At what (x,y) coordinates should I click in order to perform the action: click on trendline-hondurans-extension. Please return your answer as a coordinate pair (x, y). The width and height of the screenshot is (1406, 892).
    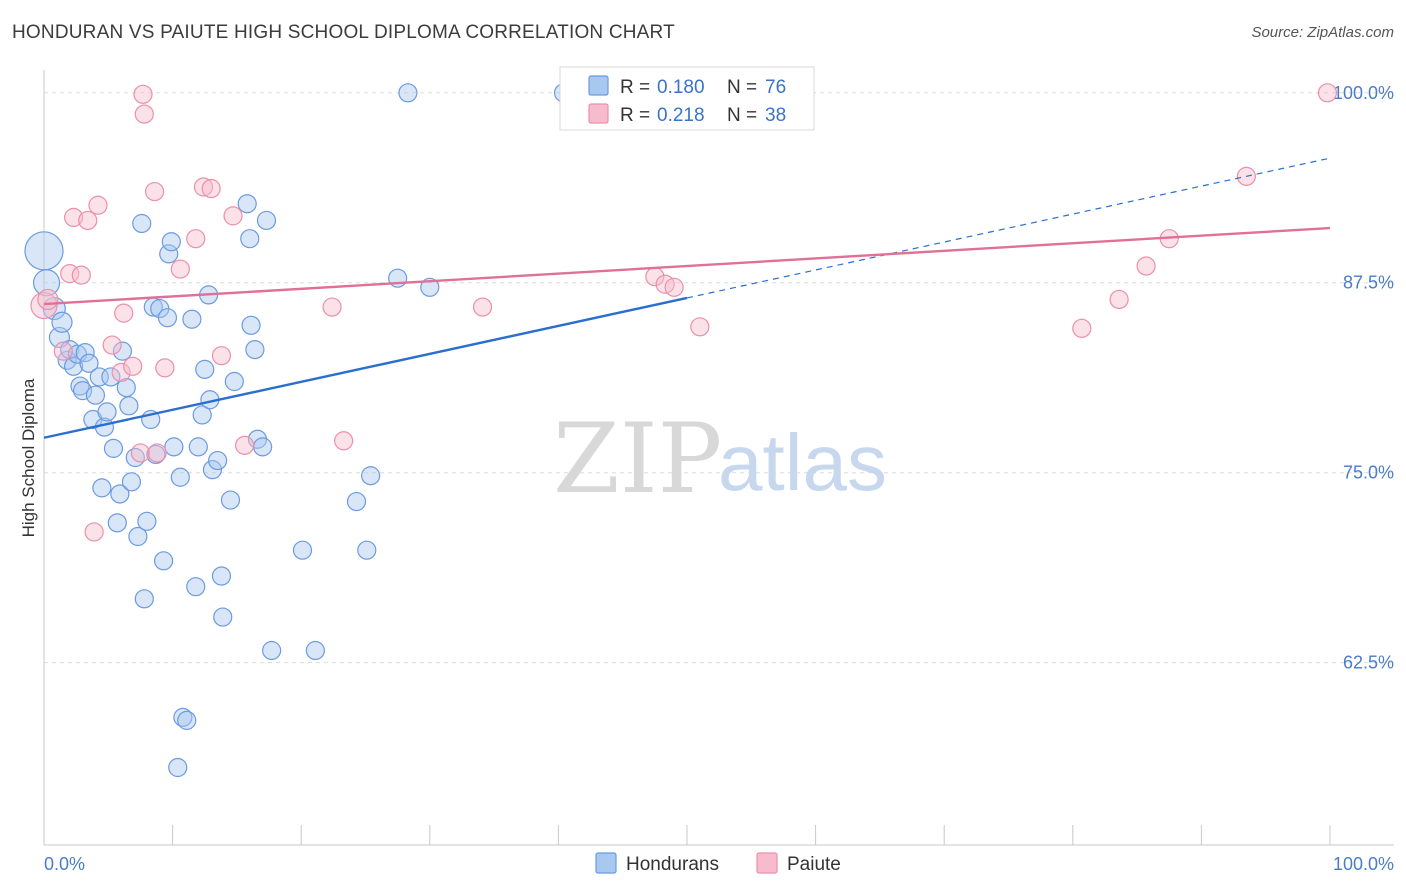
    Looking at the image, I should click on (1008, 228).